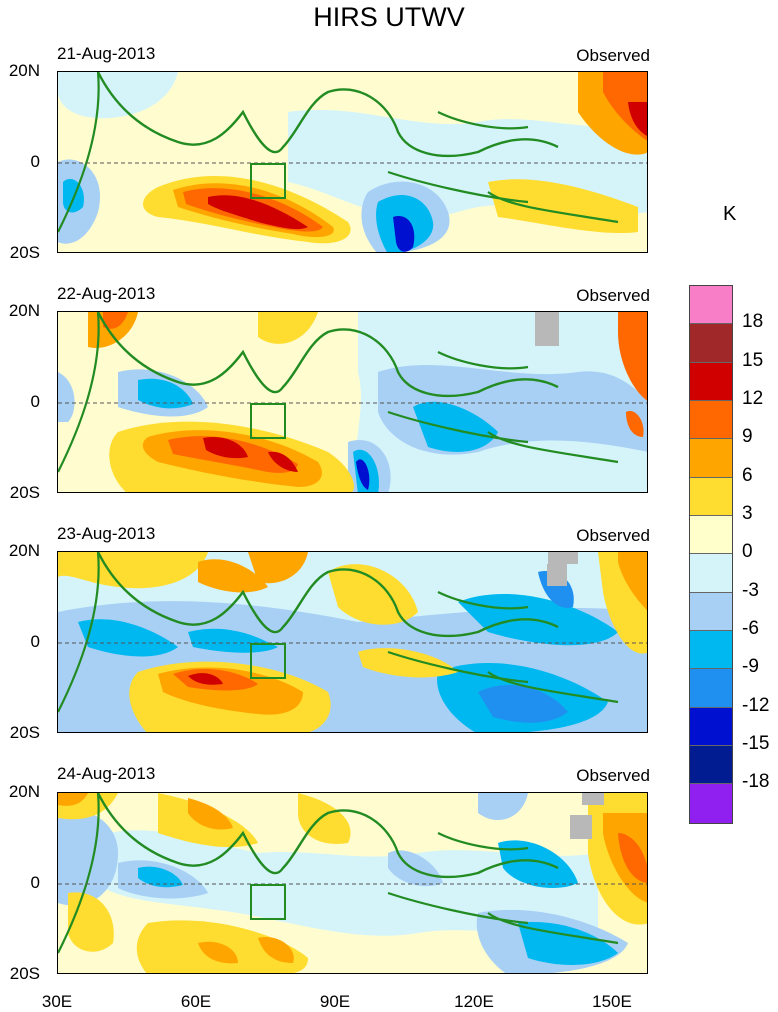 Image resolution: width=778 pixels, height=1012 pixels. I want to click on colorbar-tick-label: 15, so click(753, 360).